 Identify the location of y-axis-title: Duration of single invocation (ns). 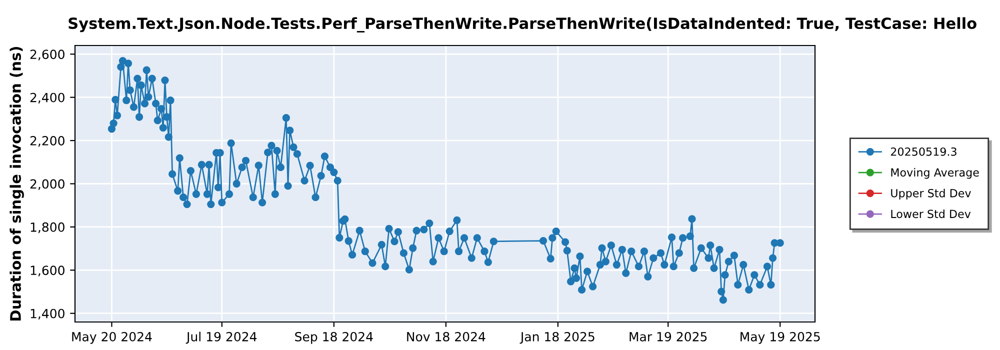
(17, 183).